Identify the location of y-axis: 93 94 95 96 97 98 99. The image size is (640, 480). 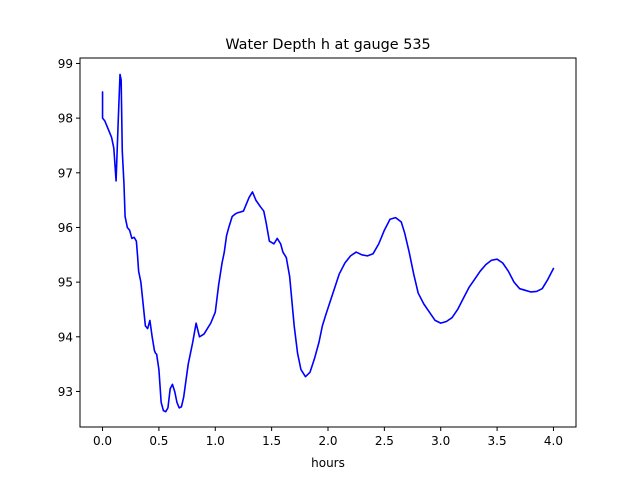
(69, 228).